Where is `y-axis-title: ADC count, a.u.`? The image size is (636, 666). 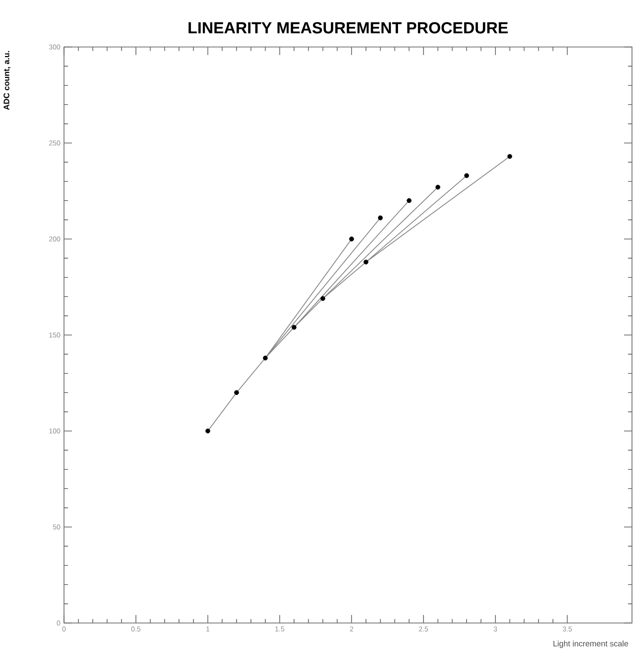
y-axis-title: ADC count, a.u. is located at coordinates (7, 80).